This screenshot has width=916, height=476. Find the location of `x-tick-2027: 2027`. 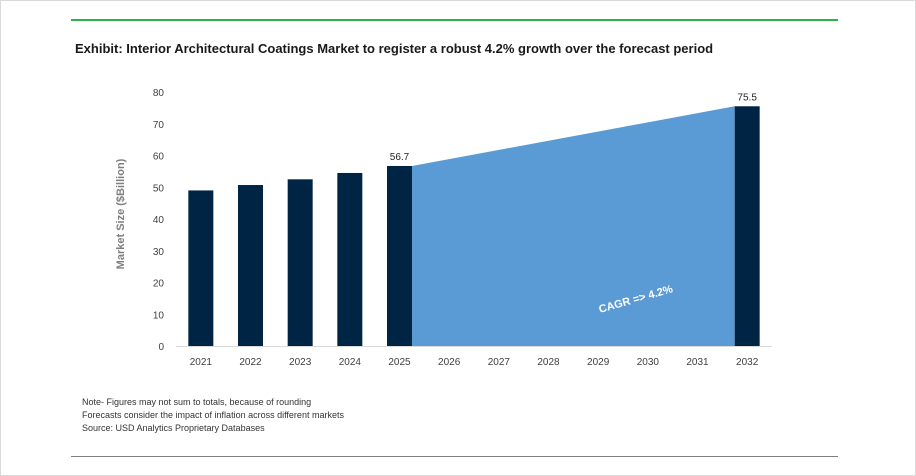

x-tick-2027: 2027 is located at coordinates (499, 362).